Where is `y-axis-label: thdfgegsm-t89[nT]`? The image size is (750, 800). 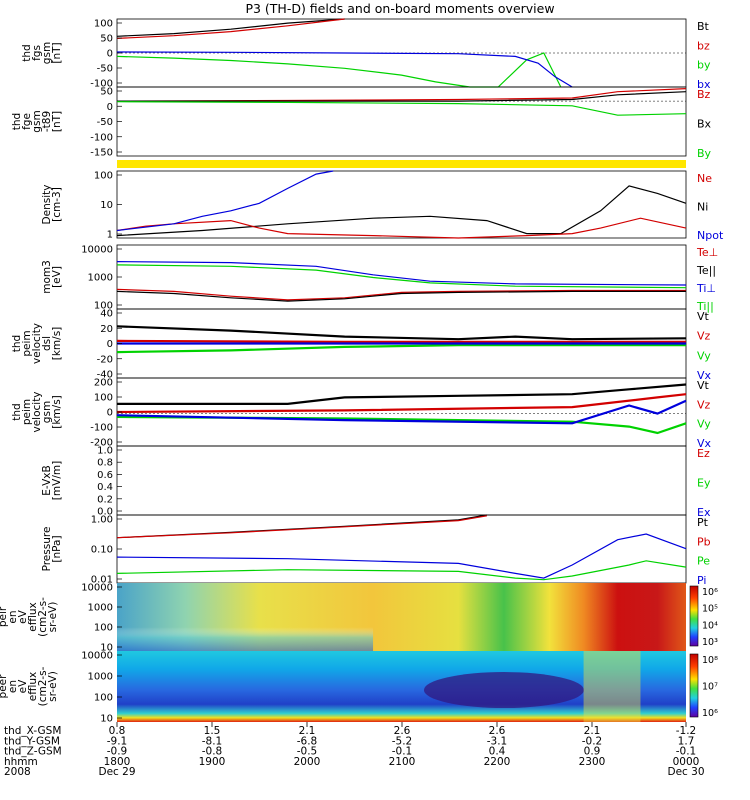 y-axis-label: thdfgegsm-t89[nT] is located at coordinates (37, 121).